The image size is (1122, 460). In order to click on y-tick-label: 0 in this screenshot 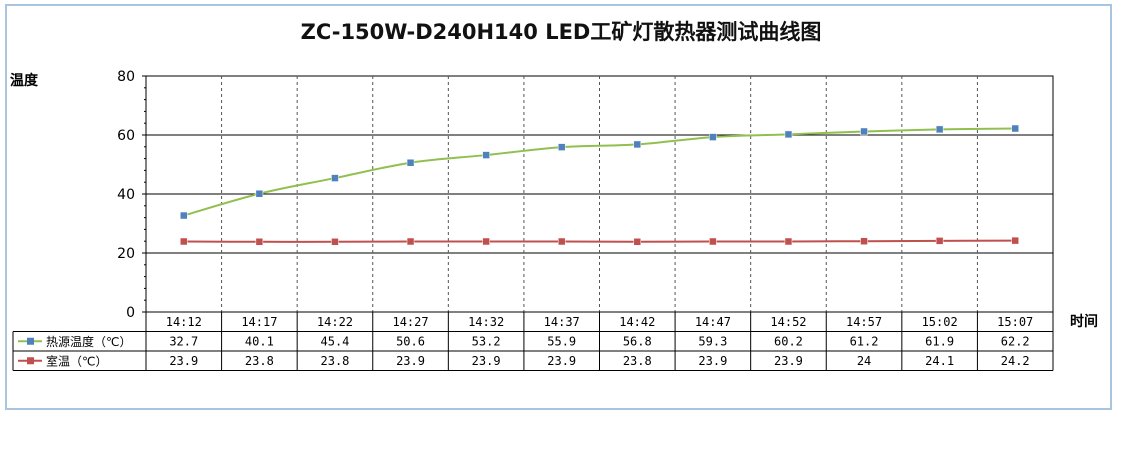, I will do `click(130, 313)`.